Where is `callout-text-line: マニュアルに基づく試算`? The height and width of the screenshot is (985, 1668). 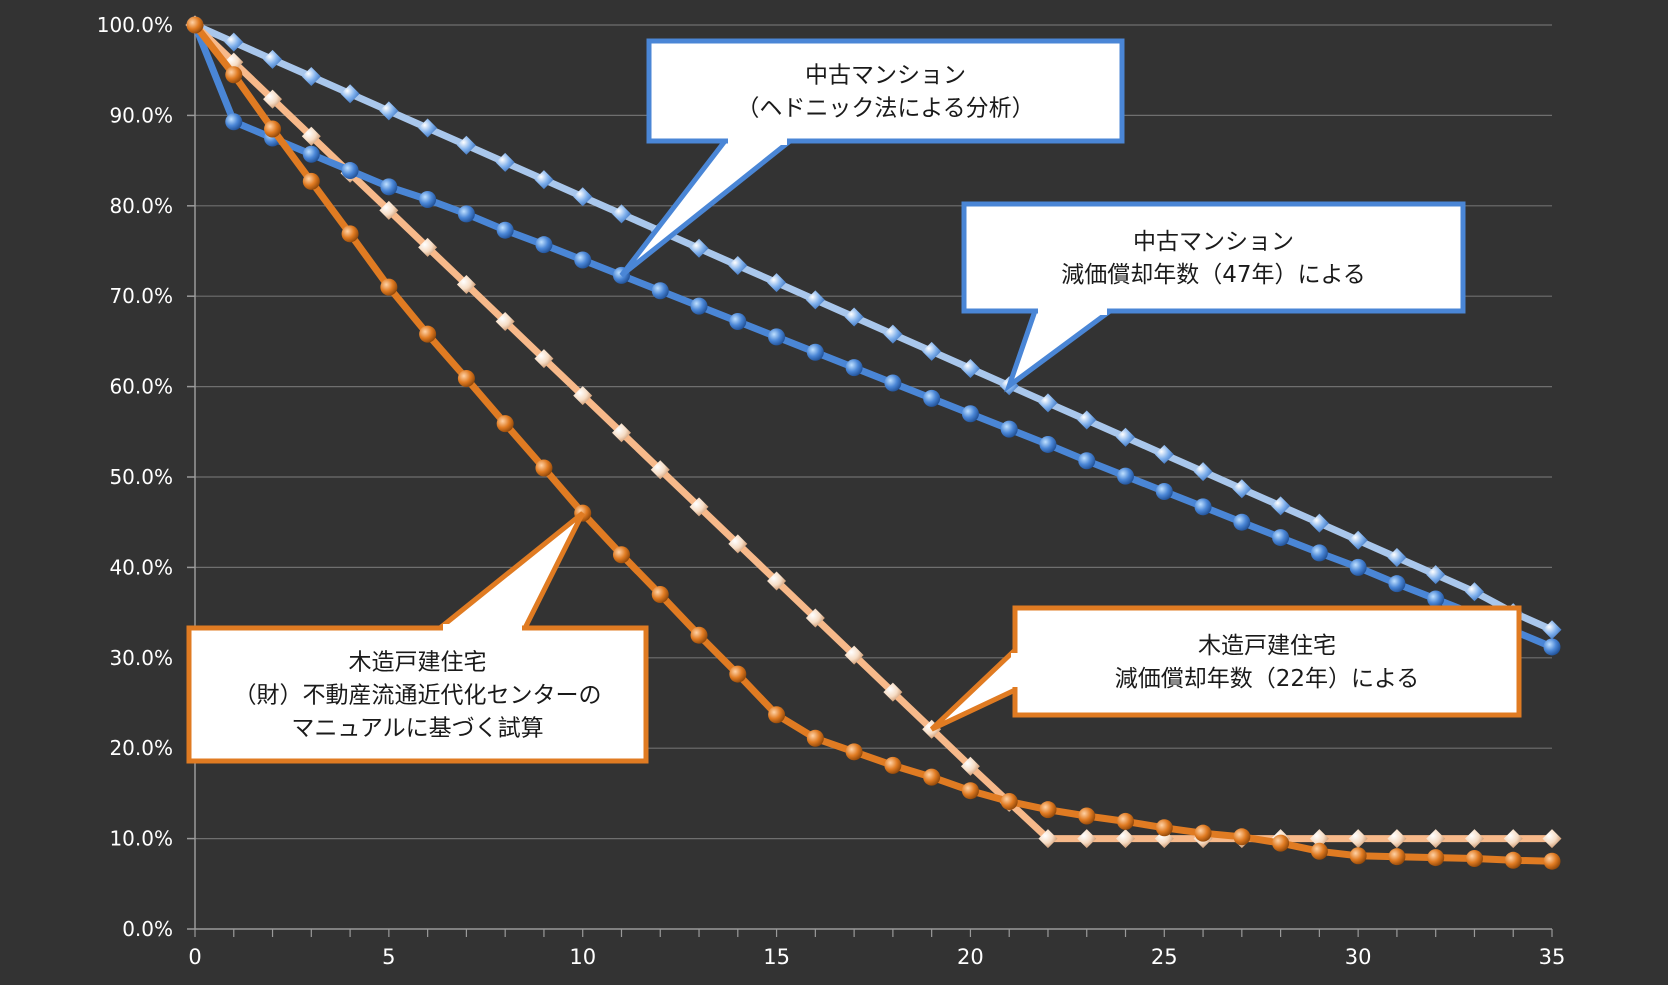 callout-text-line: マニュアルに基づく試算 is located at coordinates (417, 729).